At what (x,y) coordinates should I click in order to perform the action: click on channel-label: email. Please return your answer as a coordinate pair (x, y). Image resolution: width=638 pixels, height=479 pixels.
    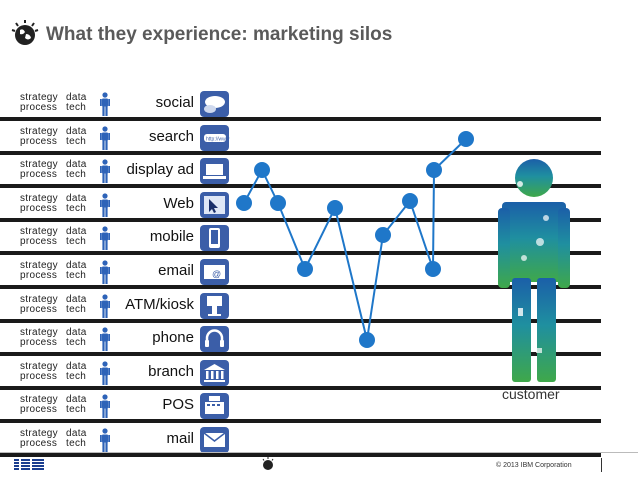
    Looking at the image, I should click on (176, 270).